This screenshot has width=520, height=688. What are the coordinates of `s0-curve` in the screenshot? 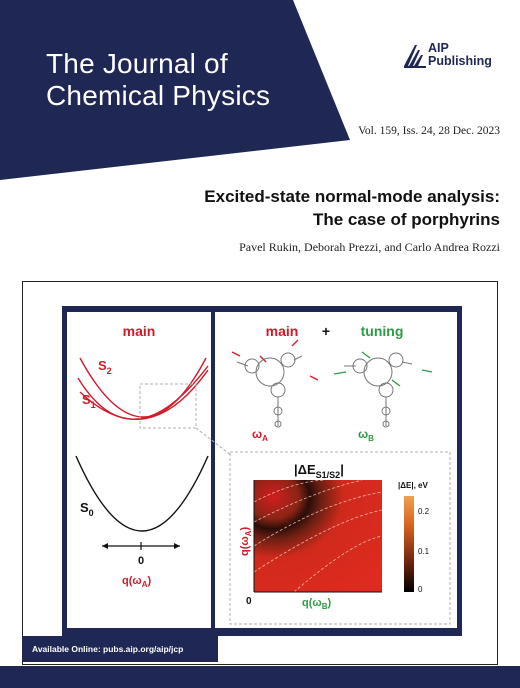 It's located at (142, 493).